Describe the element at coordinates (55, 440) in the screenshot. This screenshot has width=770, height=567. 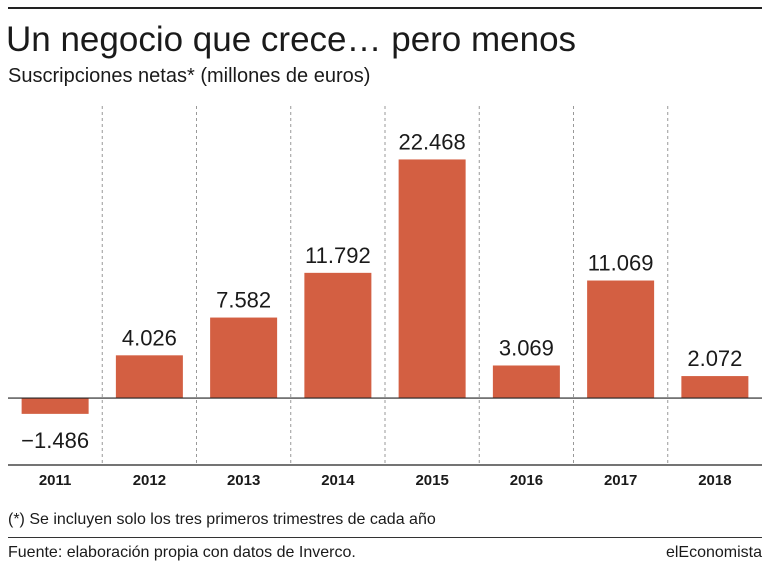
I see `value-label-2011: −1.486` at that location.